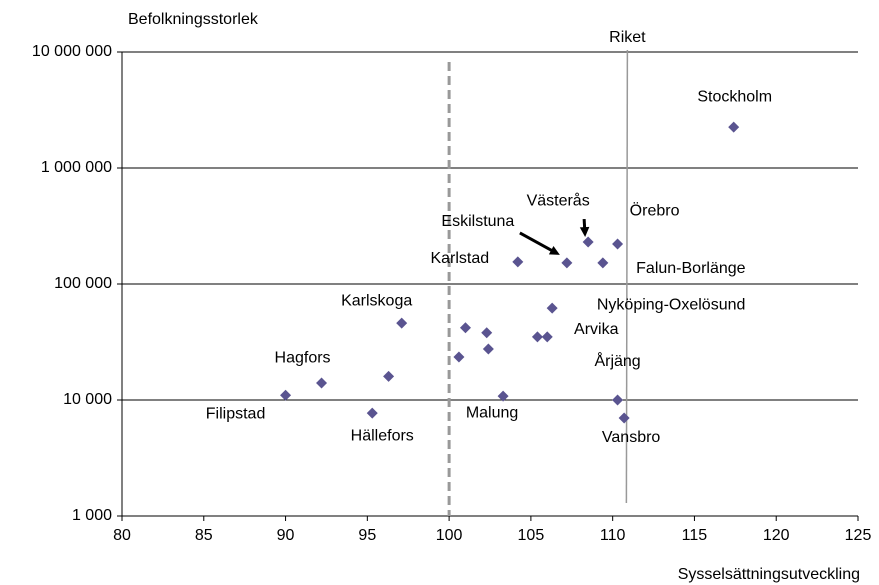  I want to click on point-label: Stockholm, so click(734, 96).